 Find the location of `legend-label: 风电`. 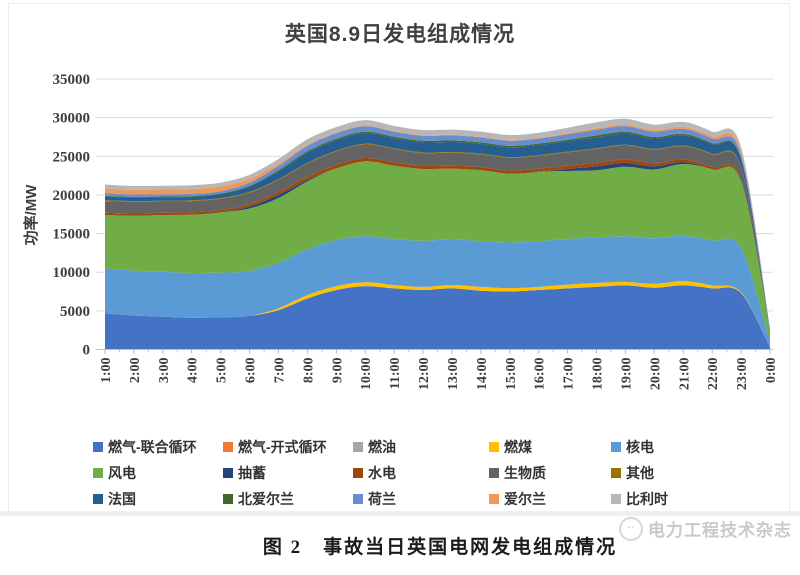

legend-label: 风电 is located at coordinates (122, 472).